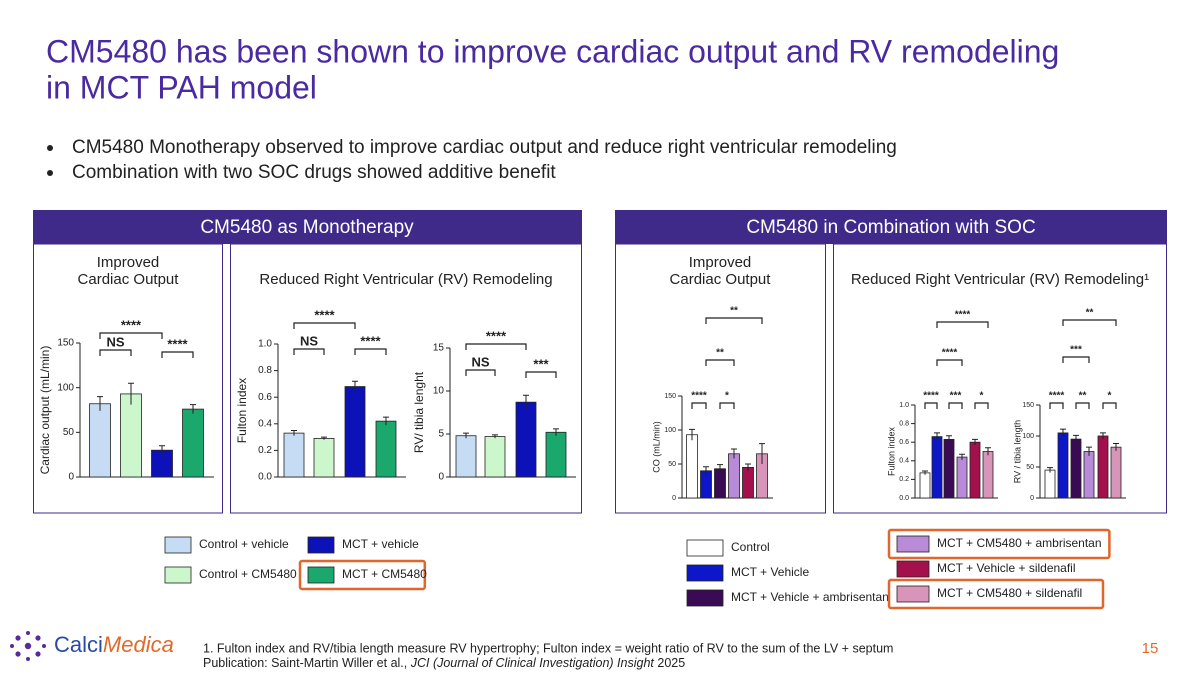 The image size is (1200, 675). What do you see at coordinates (45, 410) in the screenshot?
I see `y-axis-label: Cardiac output (mL/min)` at bounding box center [45, 410].